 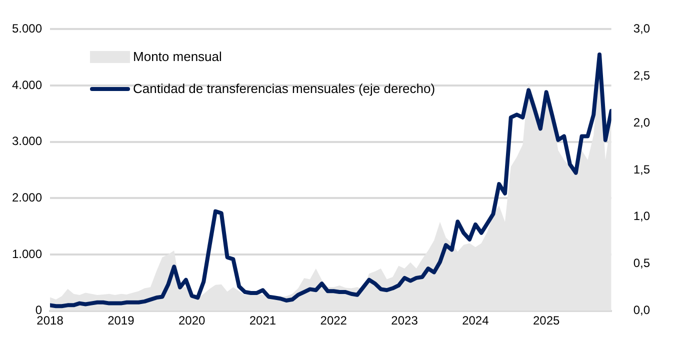 What do you see at coordinates (404, 320) in the screenshot?
I see `x-tick-label: 2023` at bounding box center [404, 320].